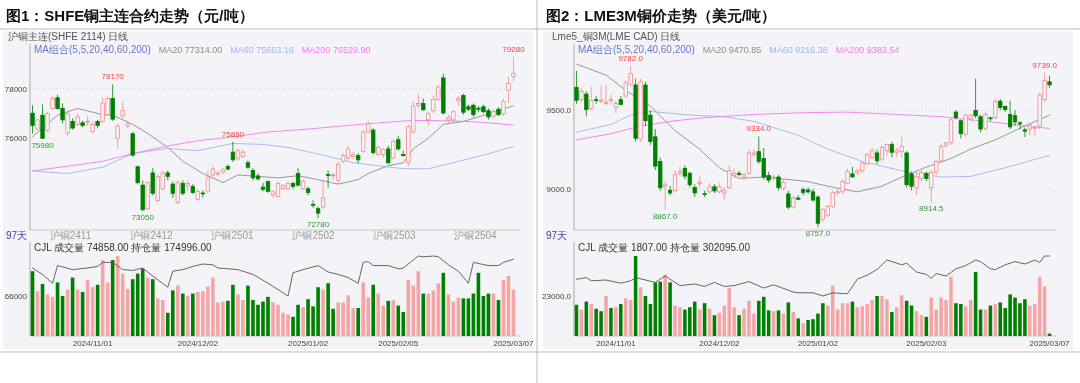 The width and height of the screenshot is (1080, 383). What do you see at coordinates (514, 49) in the screenshot?
I see `annotation: 79280` at bounding box center [514, 49].